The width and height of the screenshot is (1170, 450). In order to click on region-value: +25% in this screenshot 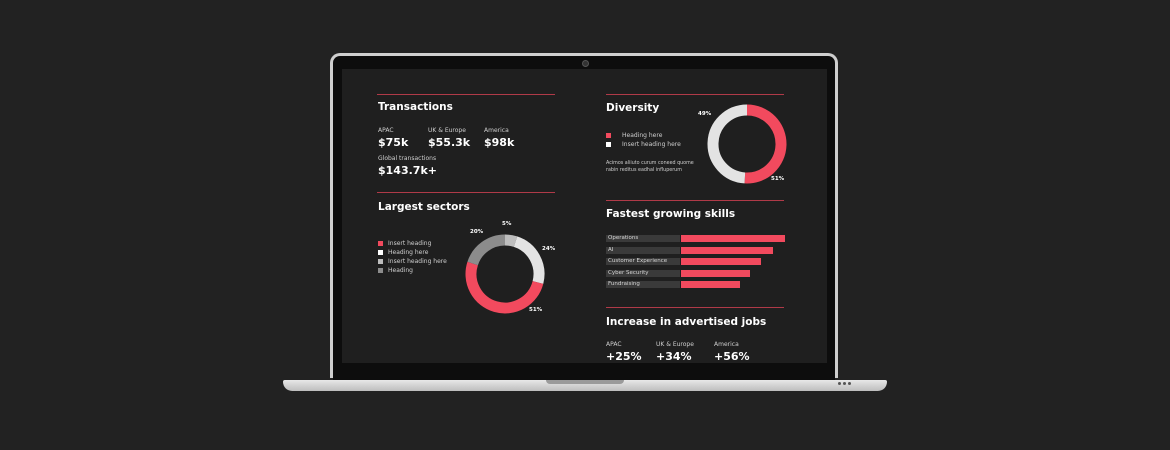, I will do `click(624, 356)`.